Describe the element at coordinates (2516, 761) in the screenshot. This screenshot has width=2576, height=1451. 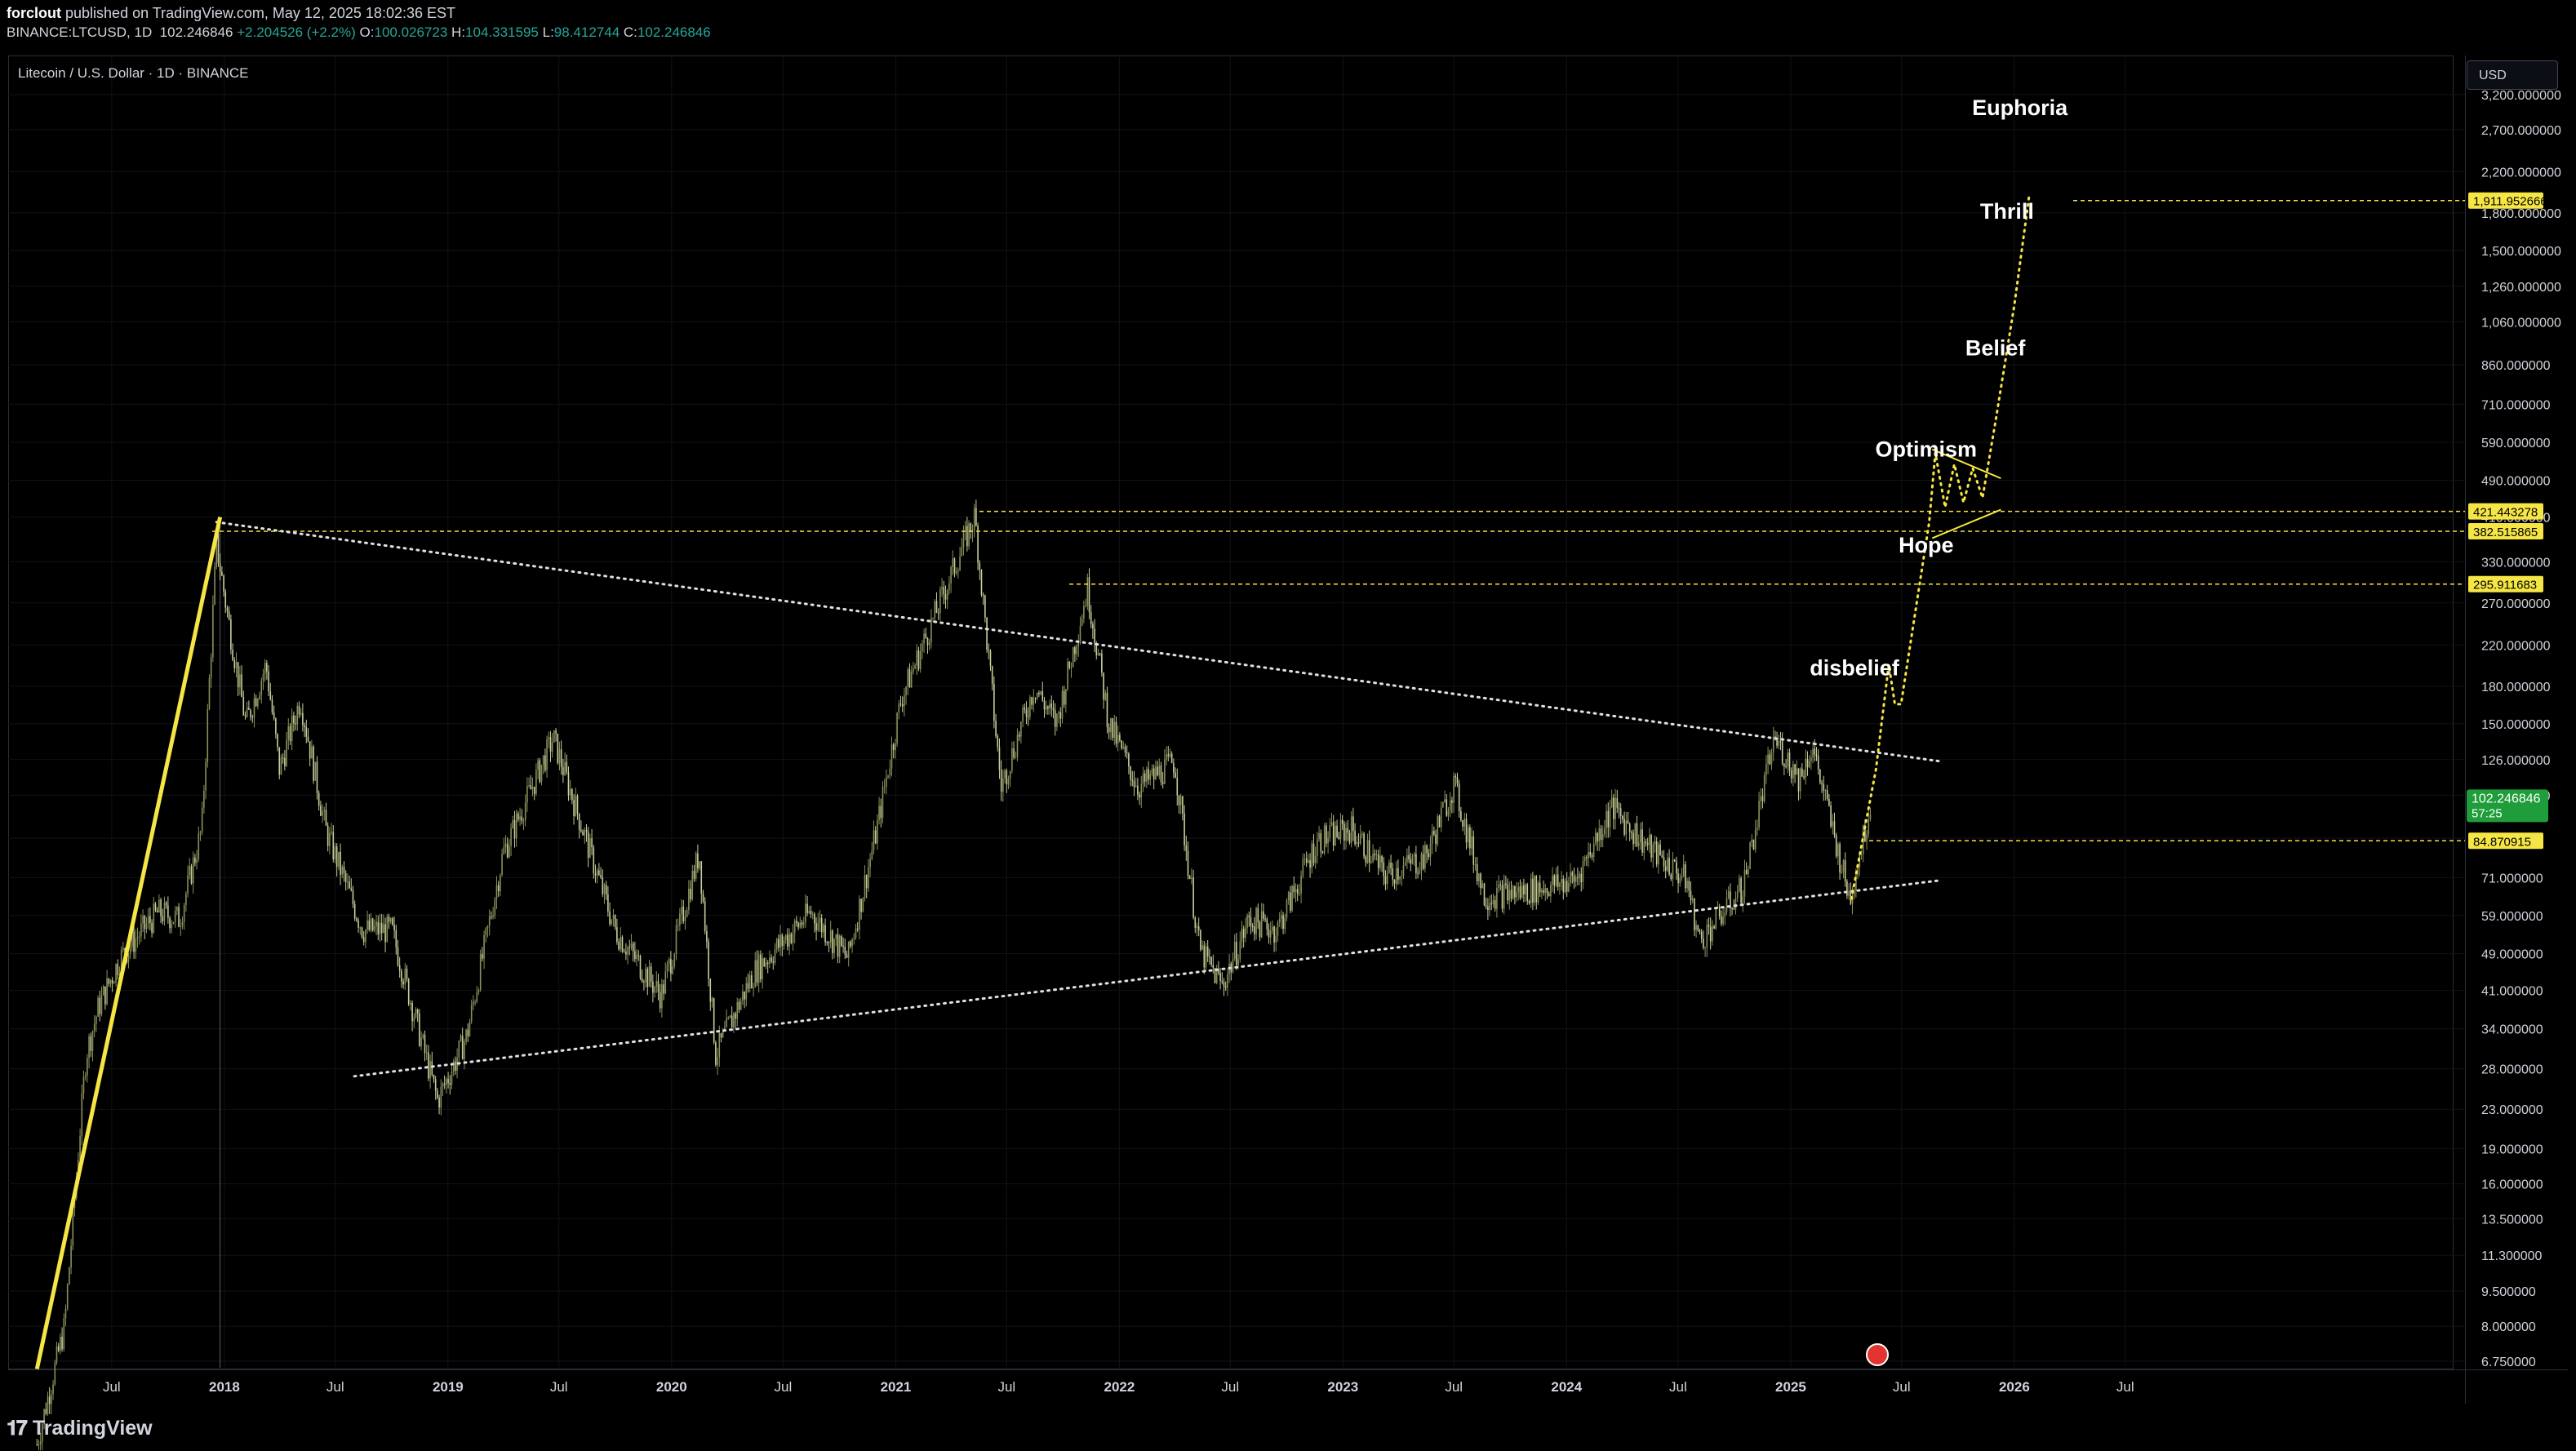
I see `price-tick-label: 126.000000` at that location.